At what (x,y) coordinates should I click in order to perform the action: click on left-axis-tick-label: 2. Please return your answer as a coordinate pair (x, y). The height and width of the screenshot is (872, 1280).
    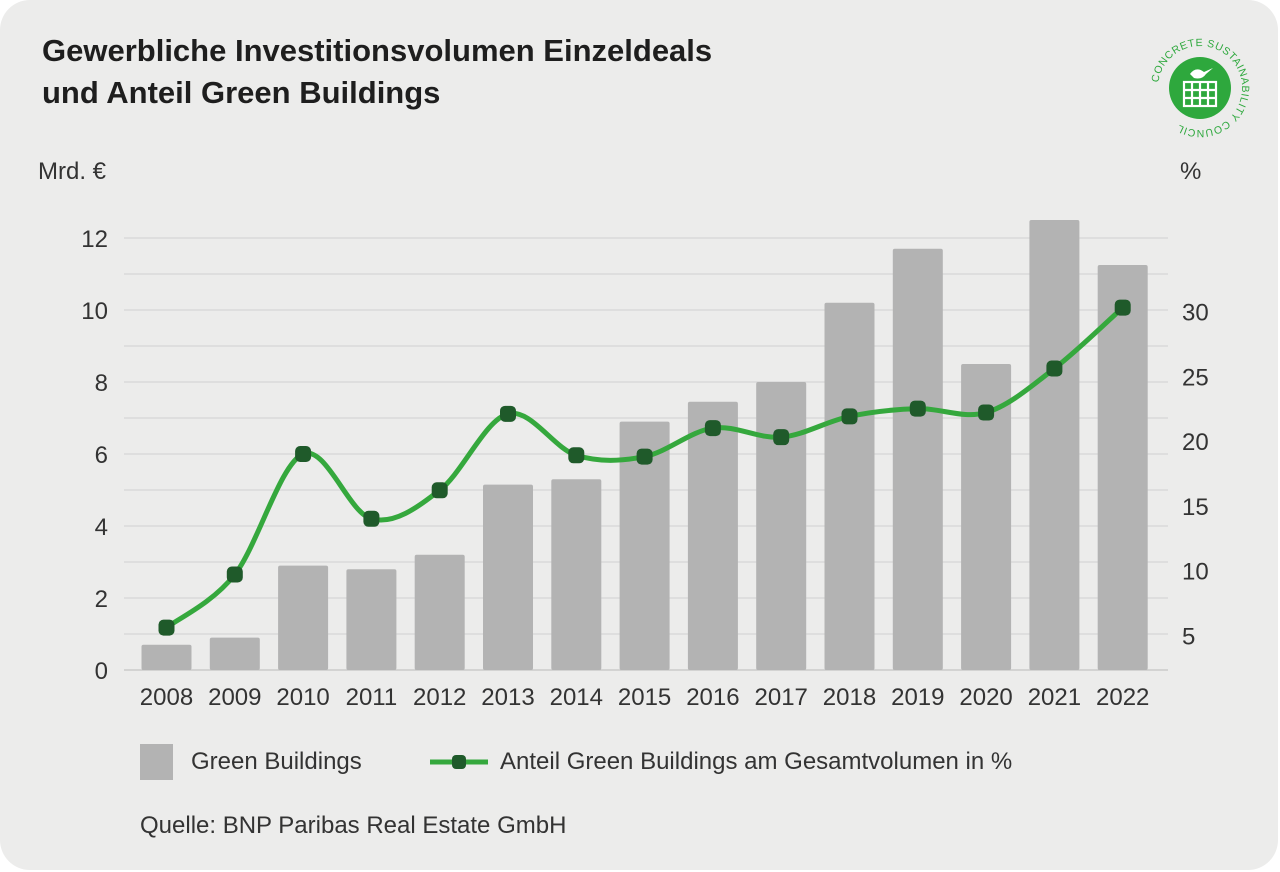
    Looking at the image, I should click on (101, 599).